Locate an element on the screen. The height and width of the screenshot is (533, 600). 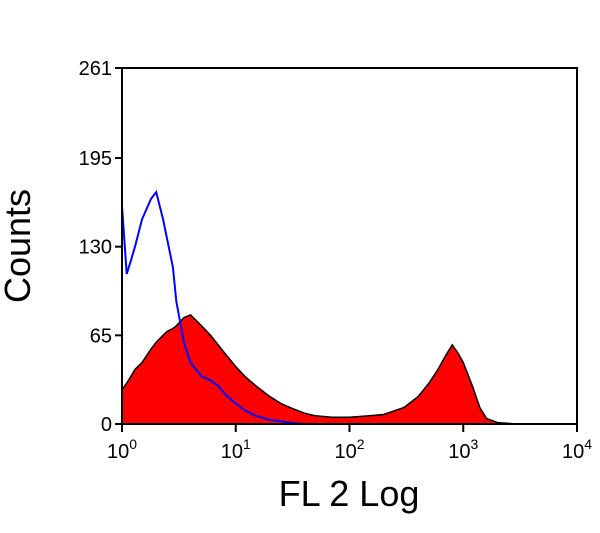
x-tick-label: 10⁴ is located at coordinates (577, 449).